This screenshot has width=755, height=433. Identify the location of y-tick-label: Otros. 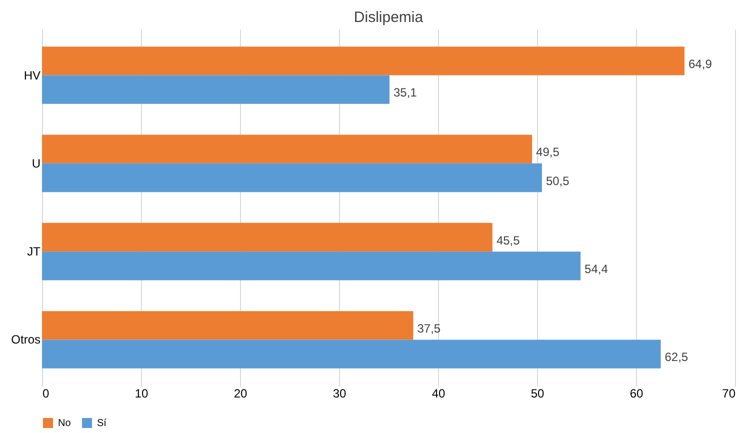
(25, 339).